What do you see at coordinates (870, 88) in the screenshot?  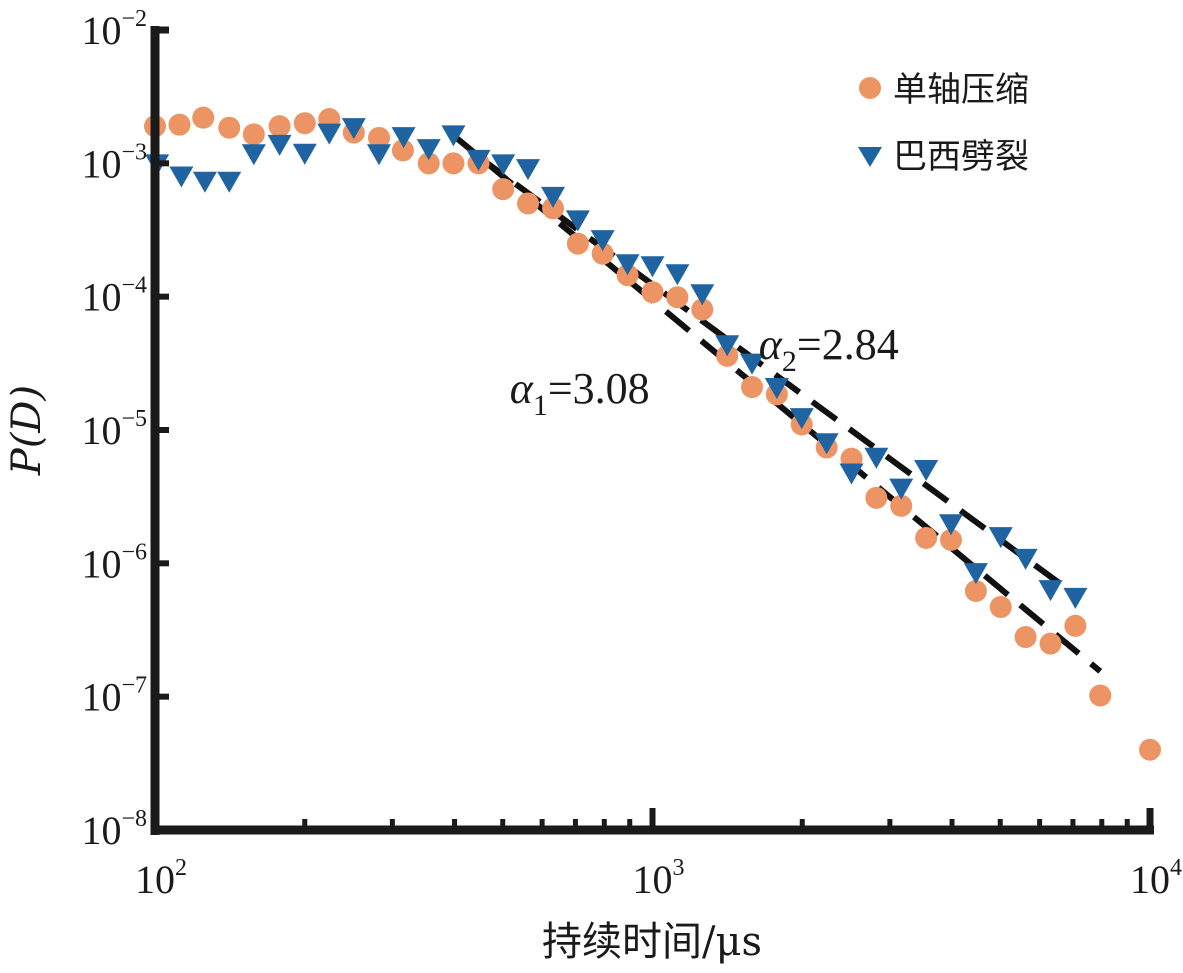 I see `legend-marker-circle` at bounding box center [870, 88].